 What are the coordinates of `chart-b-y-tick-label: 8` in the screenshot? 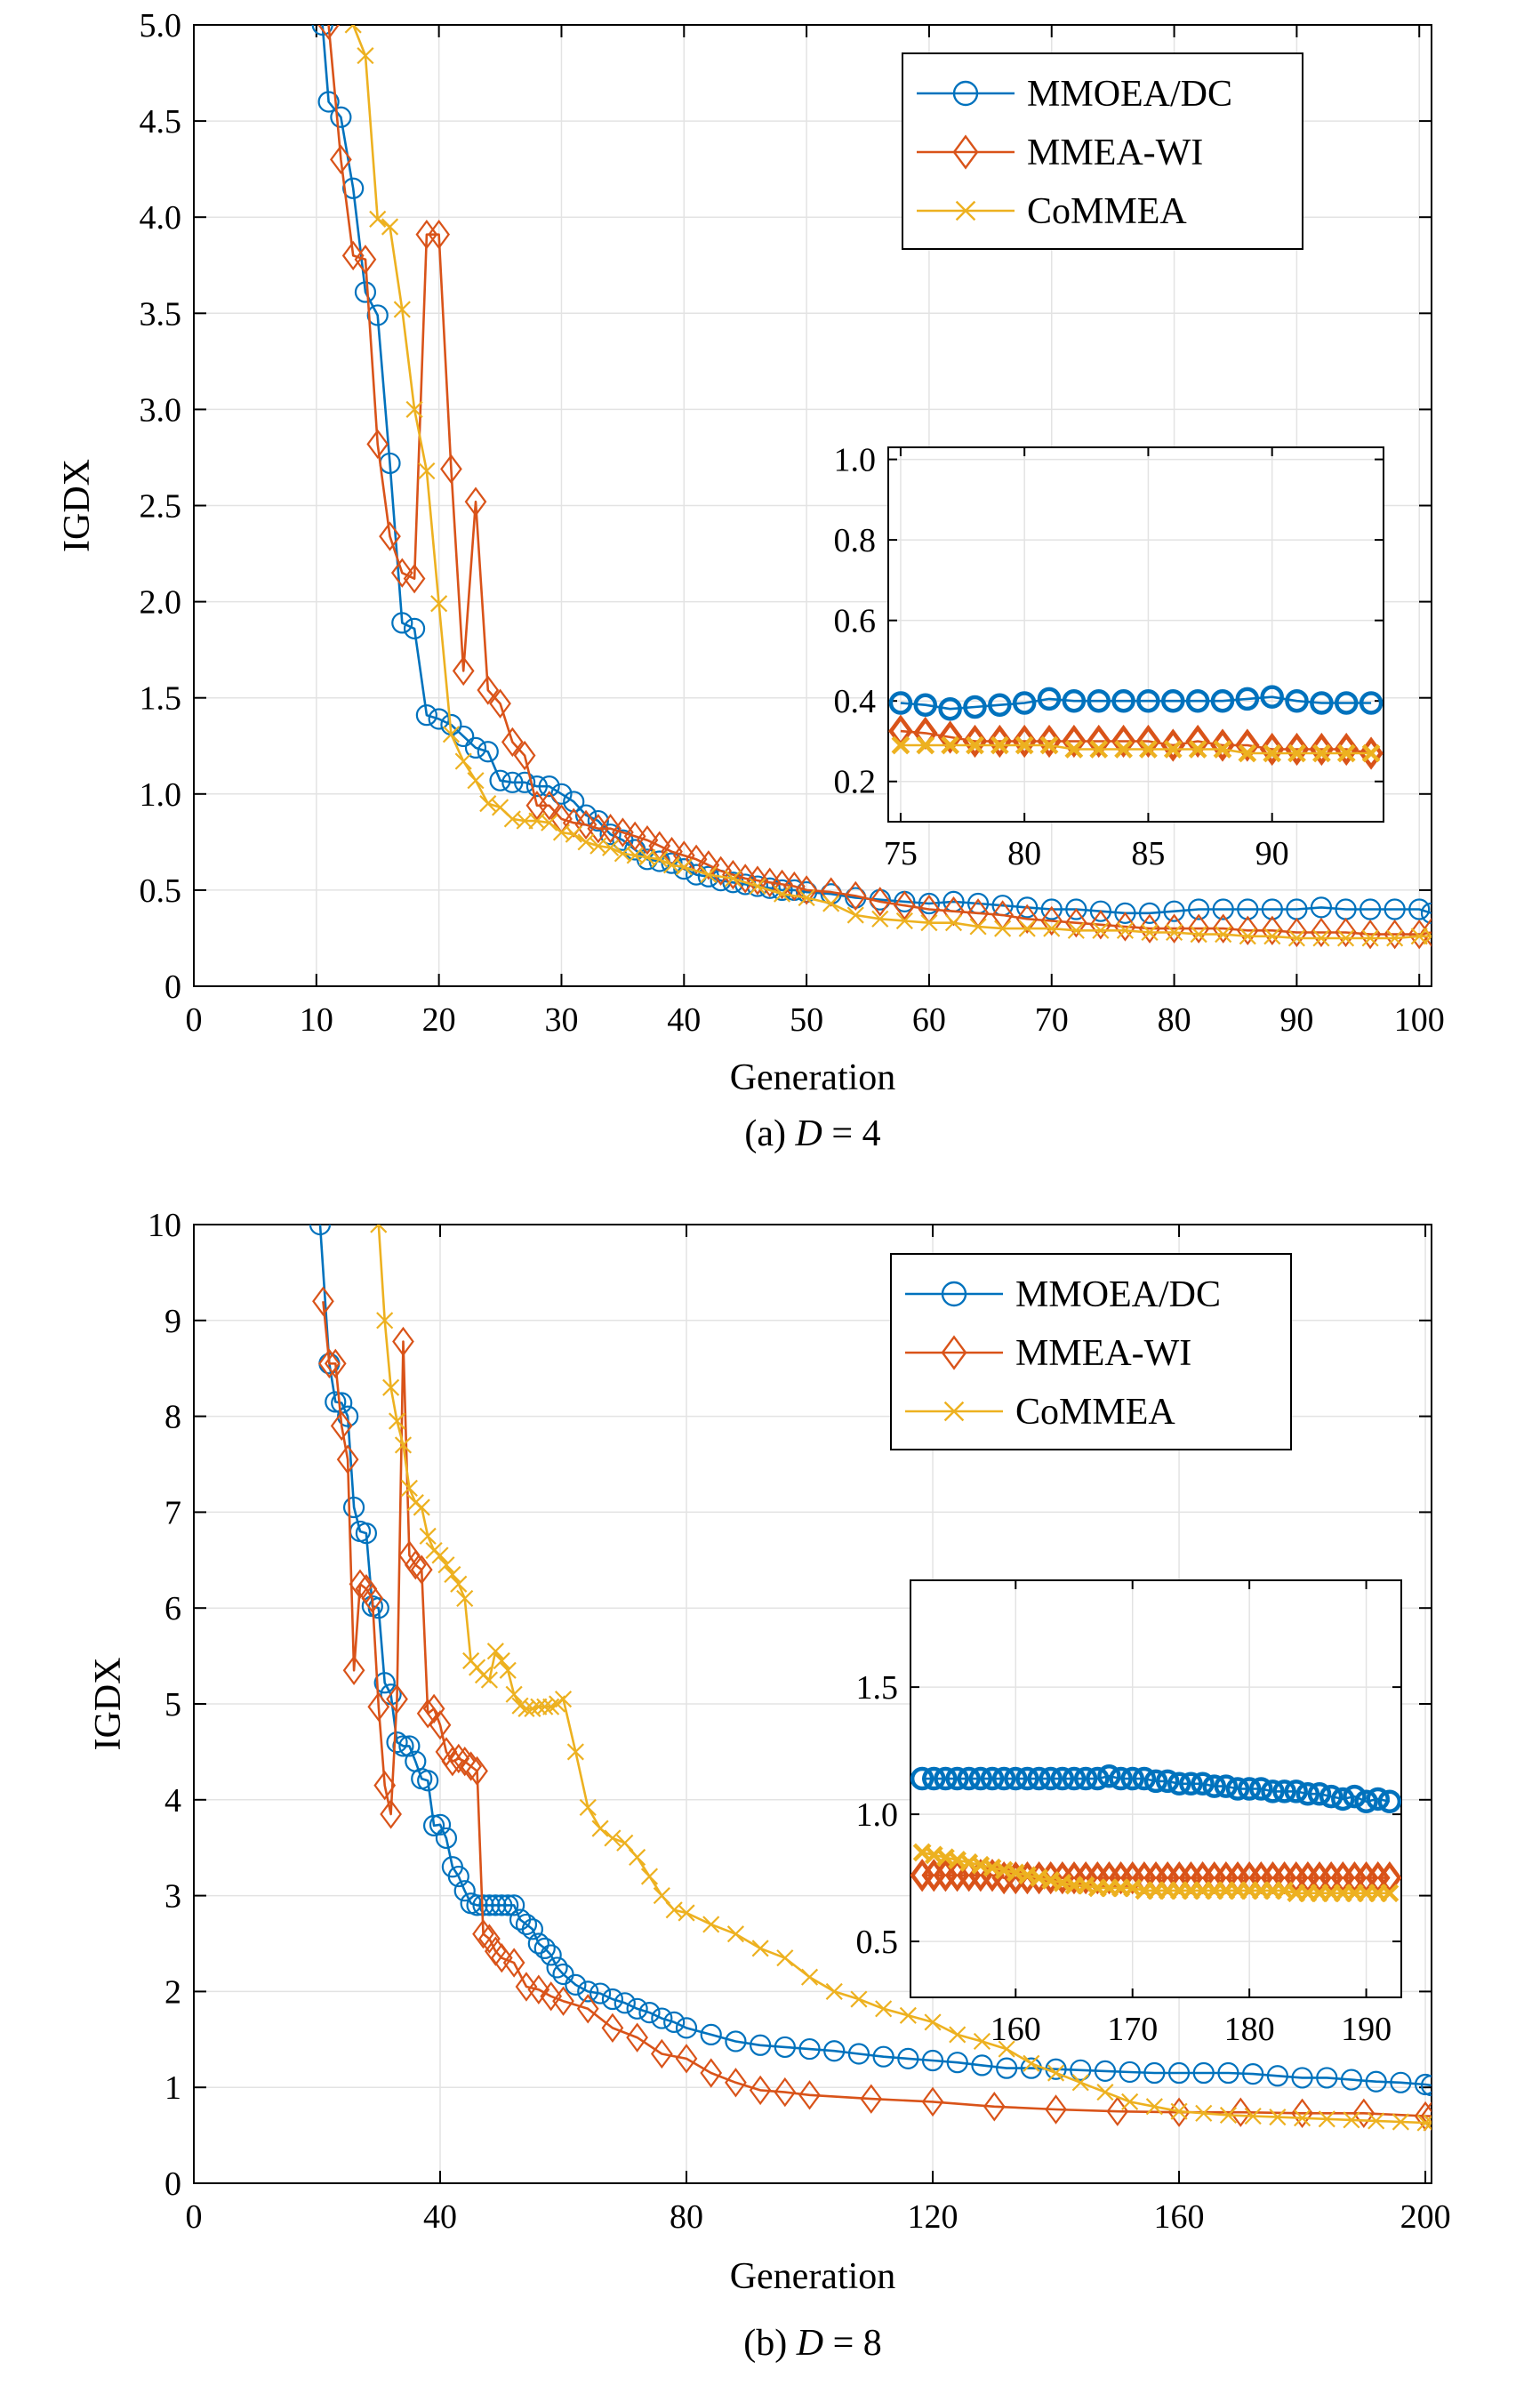 It's located at (172, 1417).